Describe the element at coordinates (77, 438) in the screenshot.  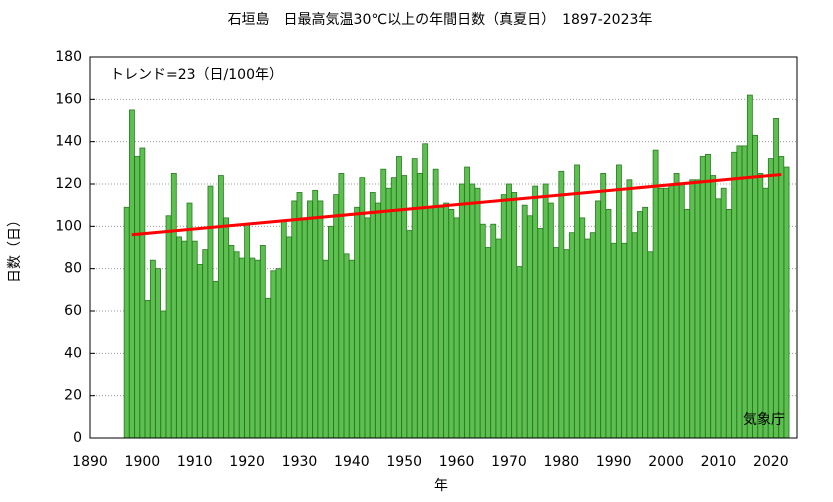
I see `y-tick-label: 0` at that location.